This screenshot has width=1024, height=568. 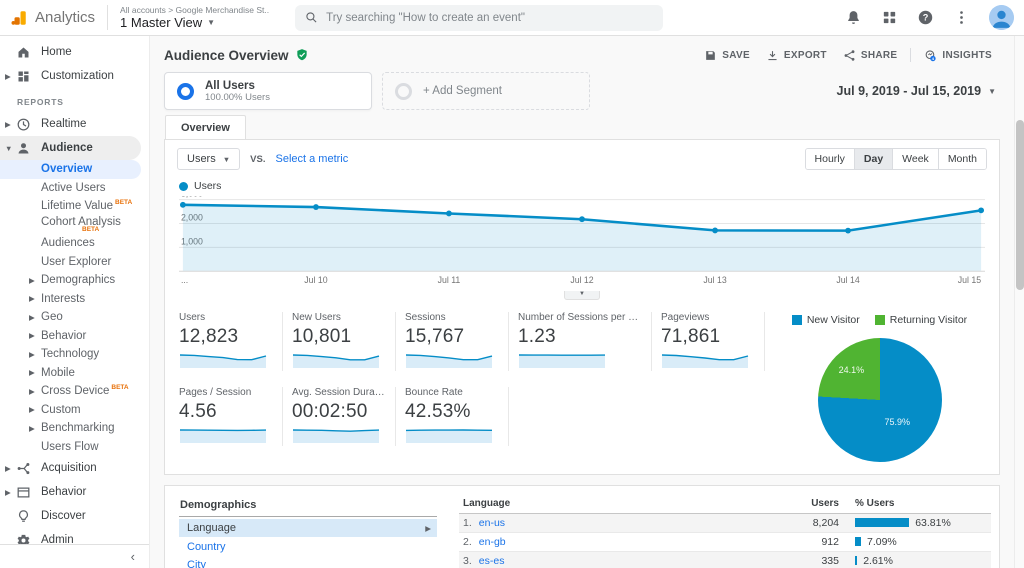 What do you see at coordinates (74, 354) in the screenshot?
I see `sidebar-item-technology: ▶ Technology` at bounding box center [74, 354].